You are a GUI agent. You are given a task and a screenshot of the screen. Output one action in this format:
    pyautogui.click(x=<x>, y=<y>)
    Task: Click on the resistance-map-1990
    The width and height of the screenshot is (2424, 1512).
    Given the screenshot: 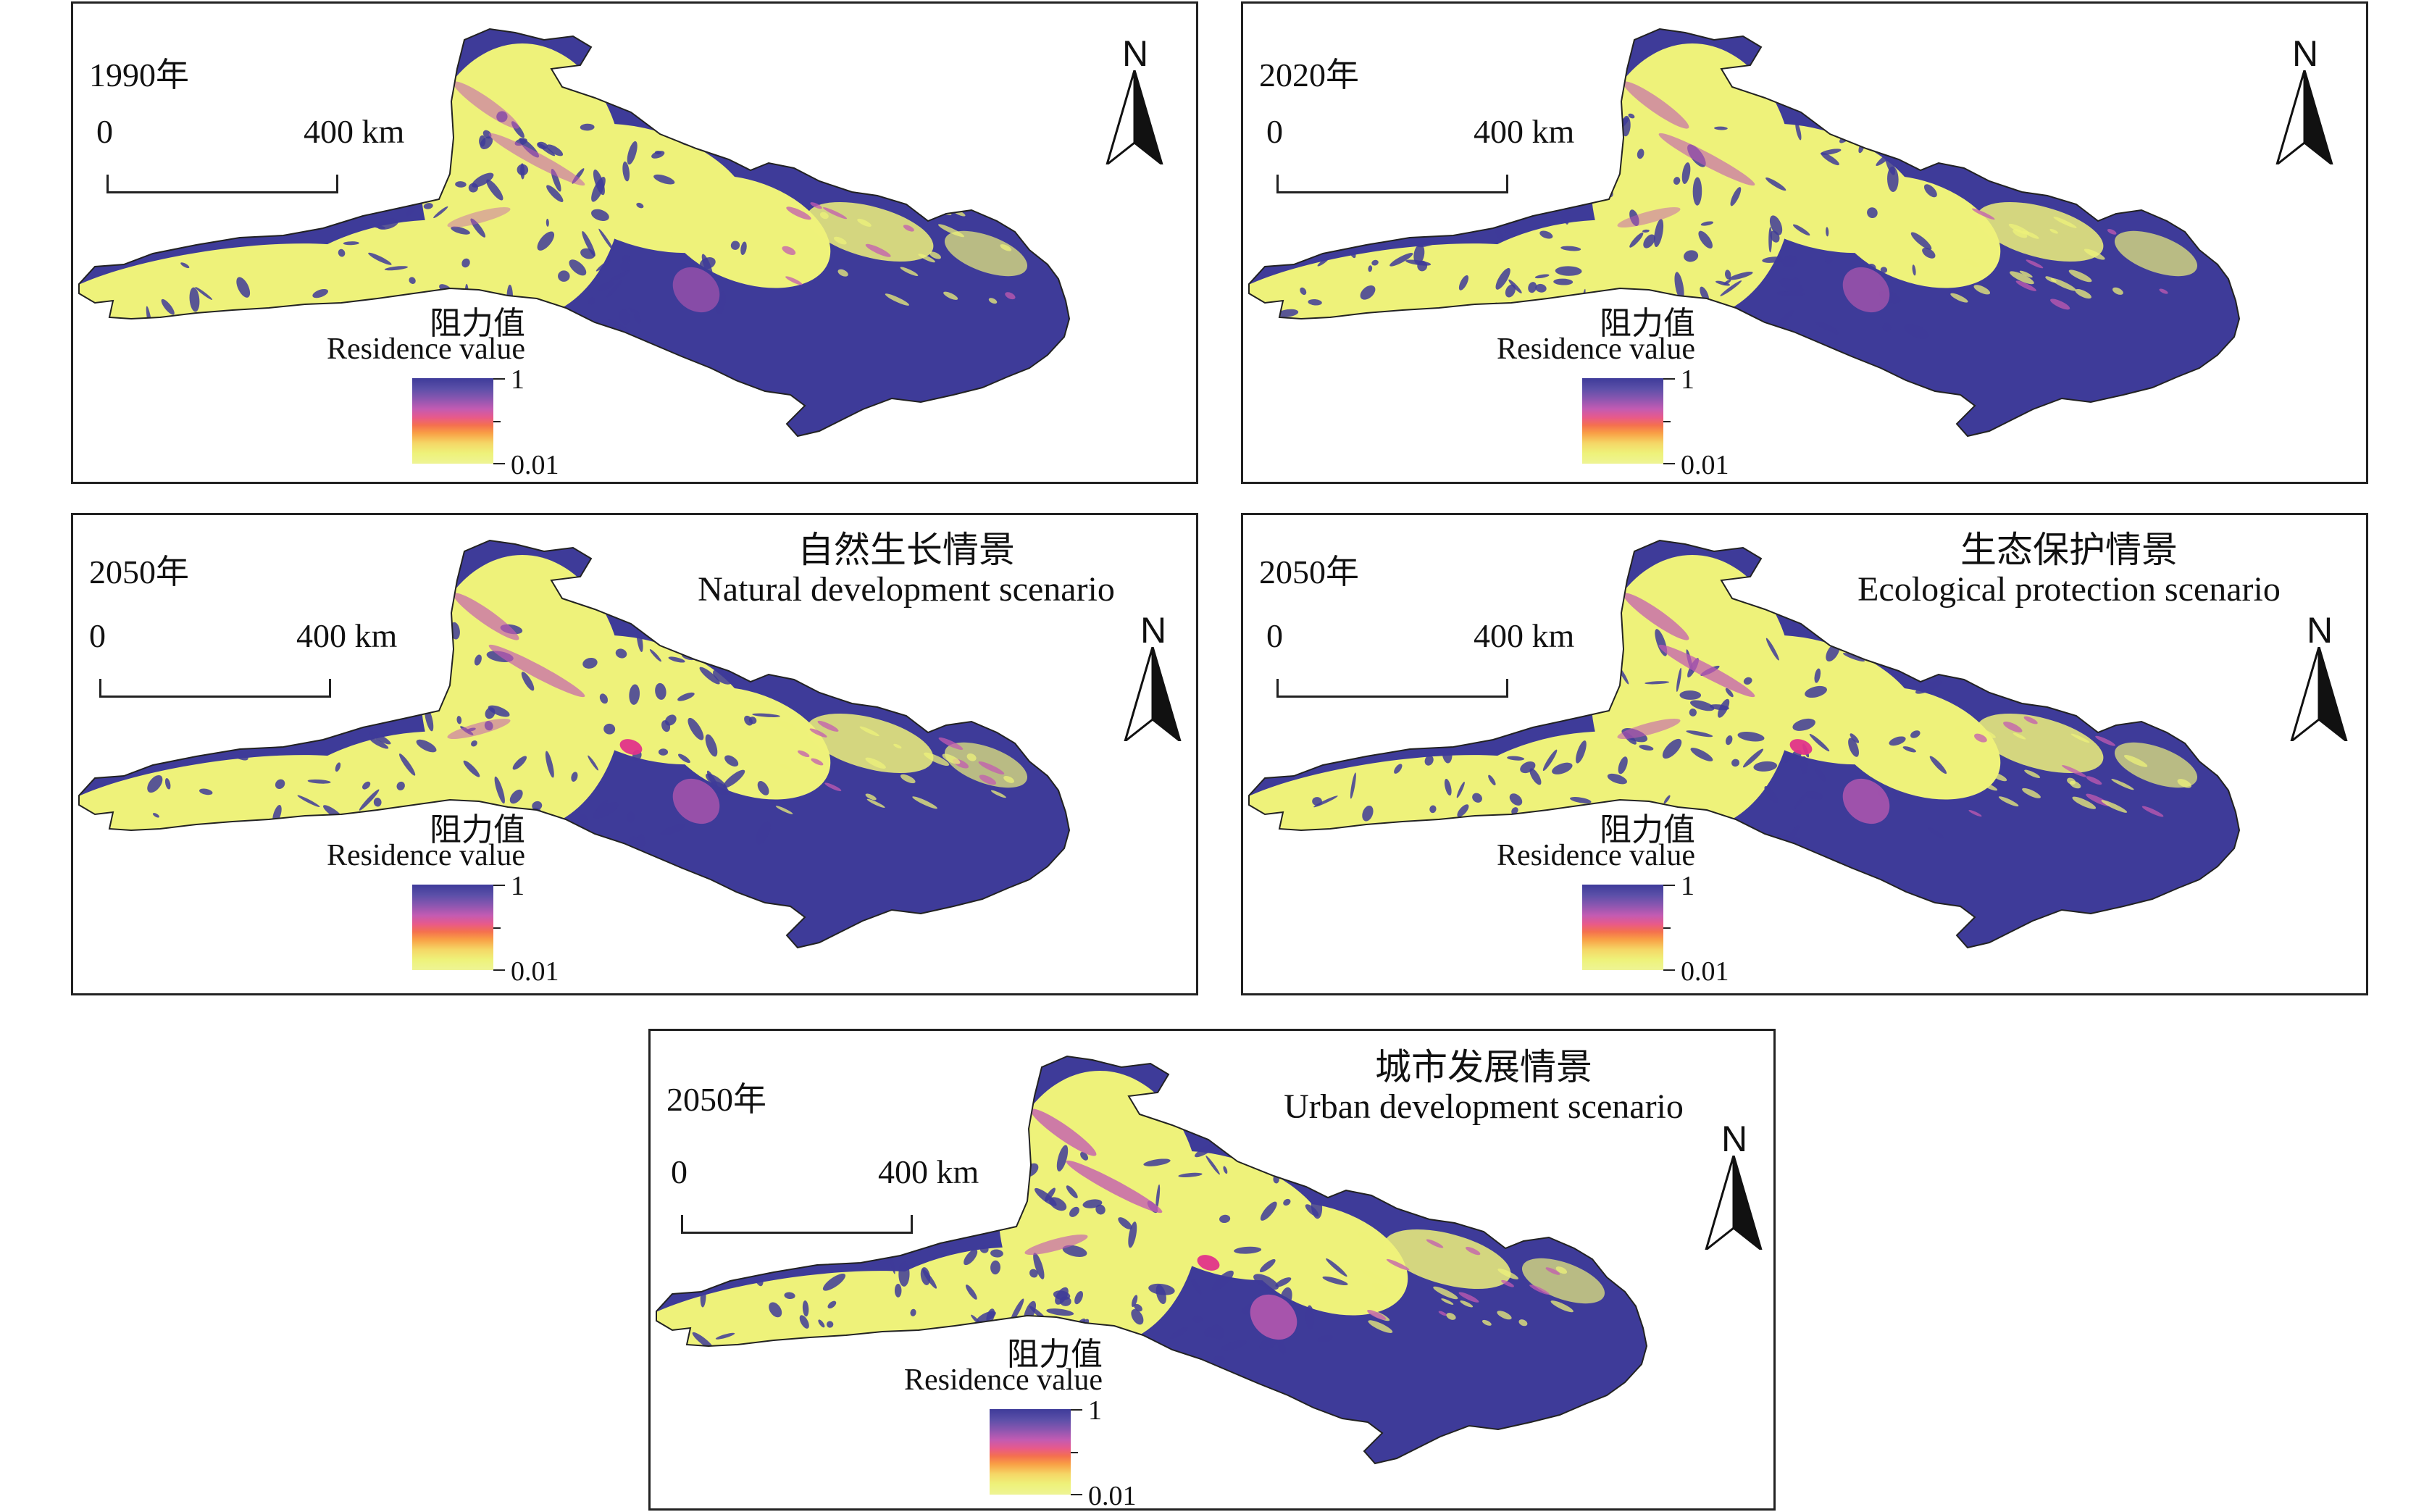 What is the action you would take?
    pyautogui.click(x=574, y=233)
    